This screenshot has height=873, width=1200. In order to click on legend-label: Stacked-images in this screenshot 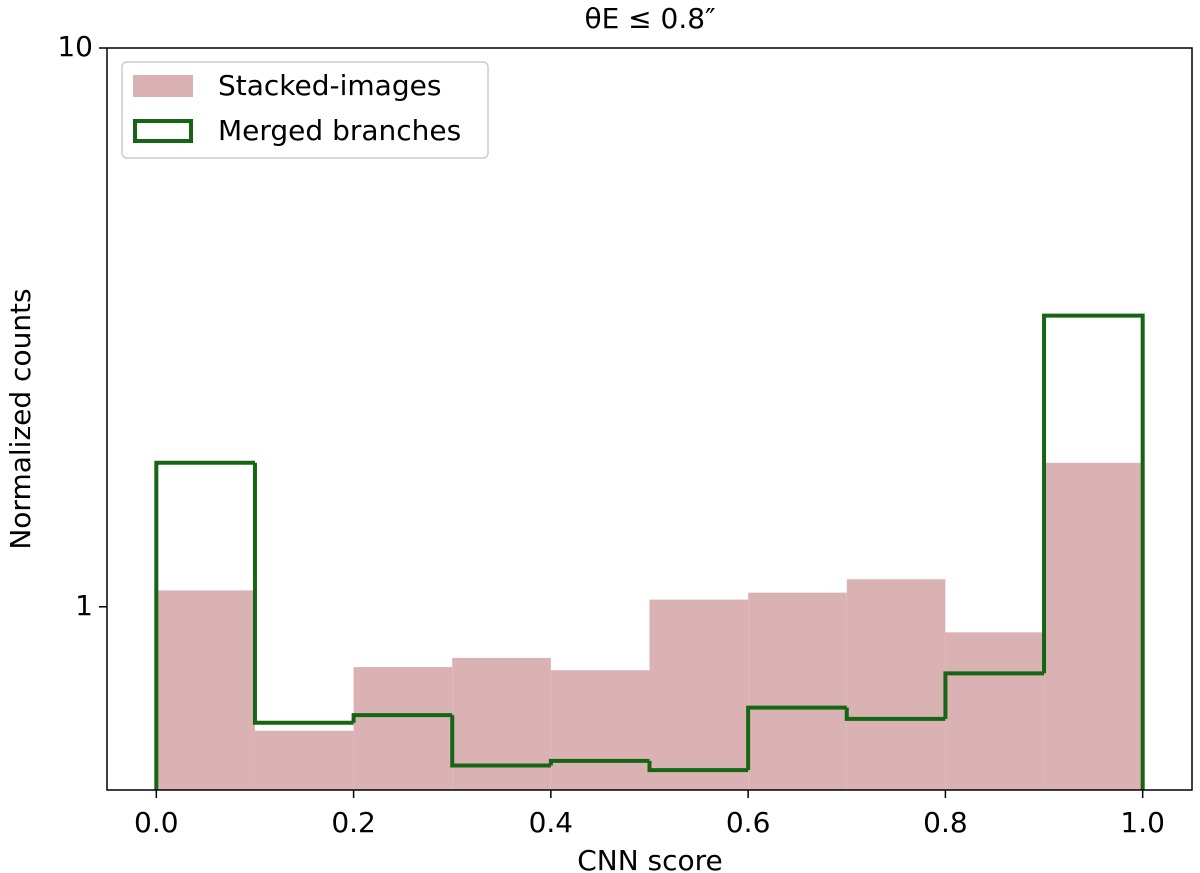, I will do `click(329, 85)`.